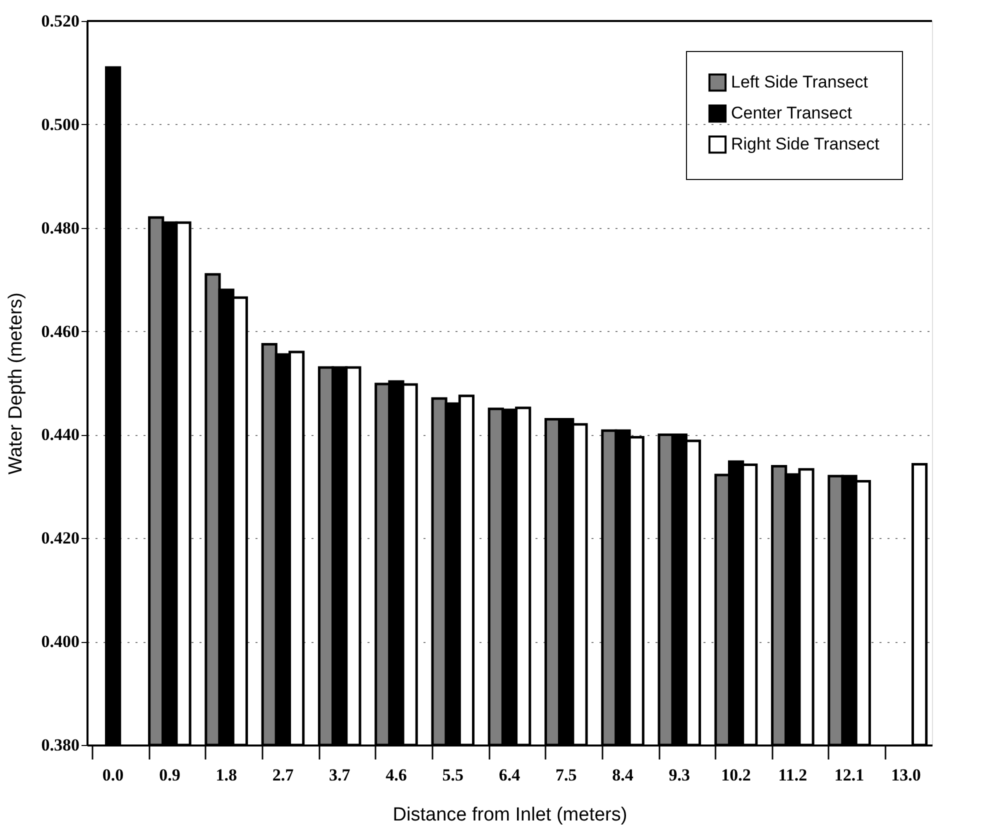 Image resolution: width=982 pixels, height=829 pixels. What do you see at coordinates (906, 775) in the screenshot?
I see `x-tick-label: 13.0` at bounding box center [906, 775].